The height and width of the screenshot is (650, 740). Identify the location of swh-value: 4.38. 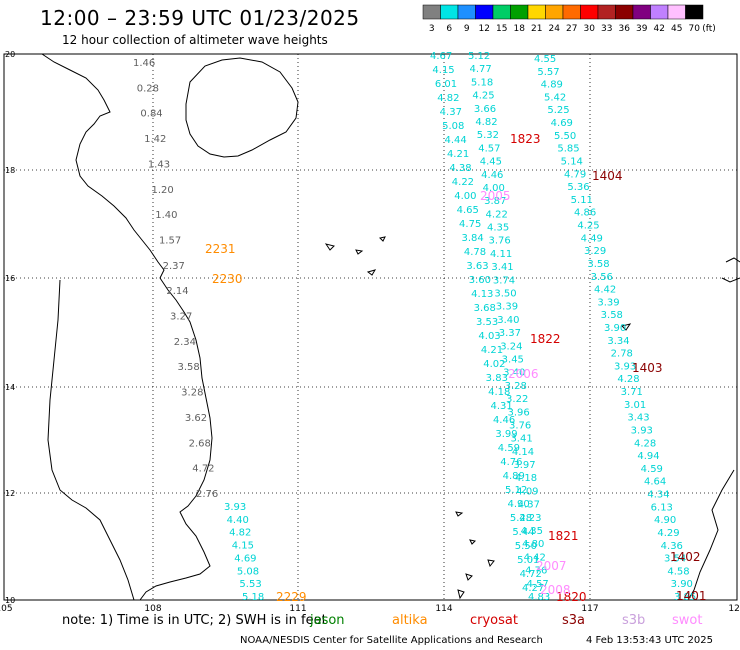
(460, 168).